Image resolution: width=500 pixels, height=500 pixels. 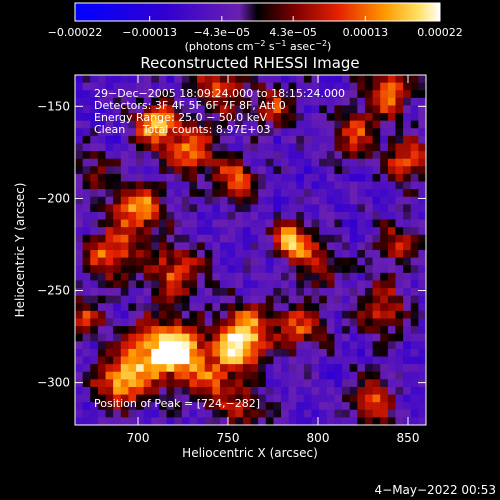 I want to click on annotation-time-range: 29−Dec−2005 18:09:24.000 to 18:15:24.000, so click(x=219, y=93).